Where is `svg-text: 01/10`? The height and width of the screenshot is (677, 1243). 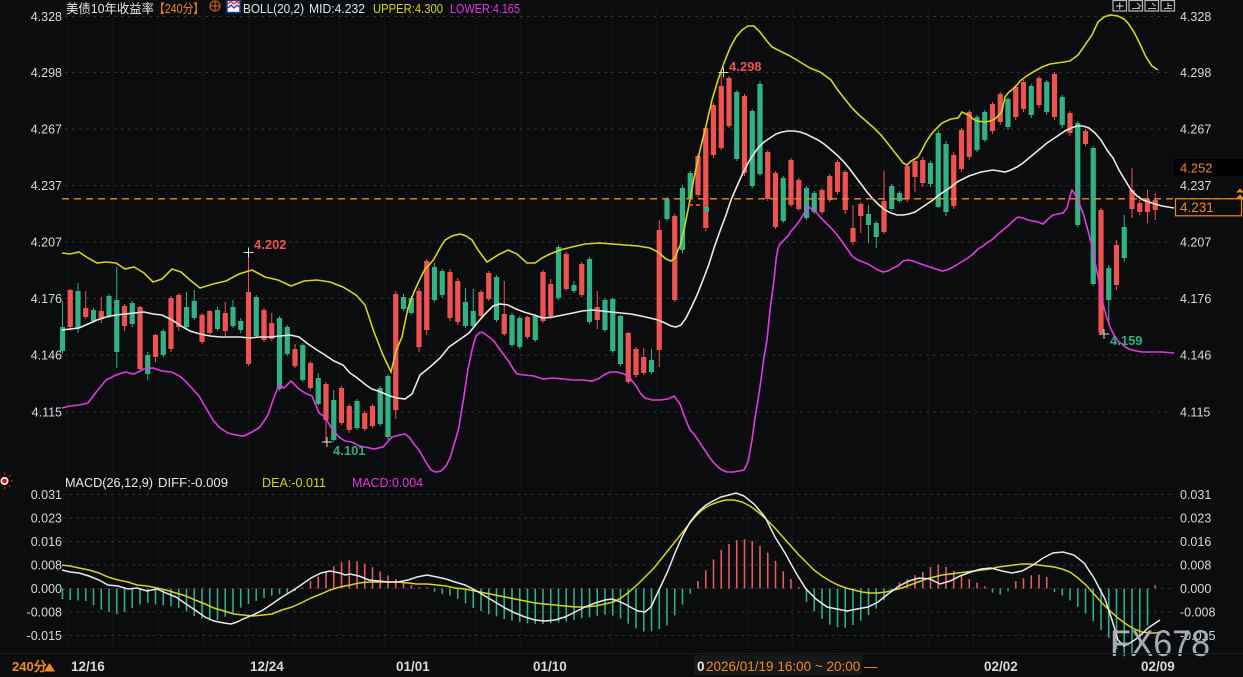
svg-text: 01/10 is located at coordinates (550, 666).